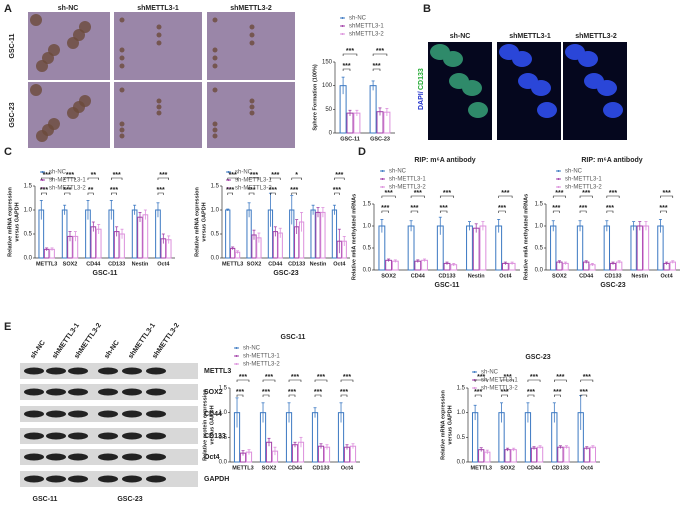 Image resolution: width=685 pixels, height=507 pixels. Describe the element at coordinates (612, 285) in the screenshot. I see `x-axis-label: GSC-23` at that location.